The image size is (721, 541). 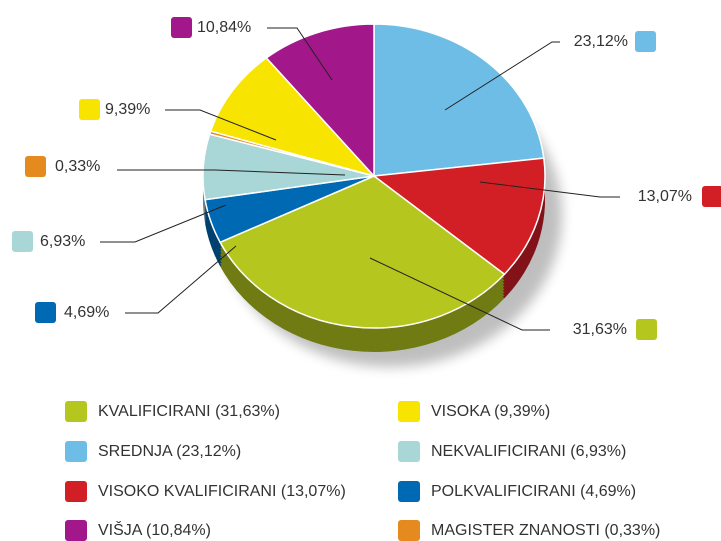 What do you see at coordinates (600, 329) in the screenshot?
I see `data-label: 31,63%` at bounding box center [600, 329].